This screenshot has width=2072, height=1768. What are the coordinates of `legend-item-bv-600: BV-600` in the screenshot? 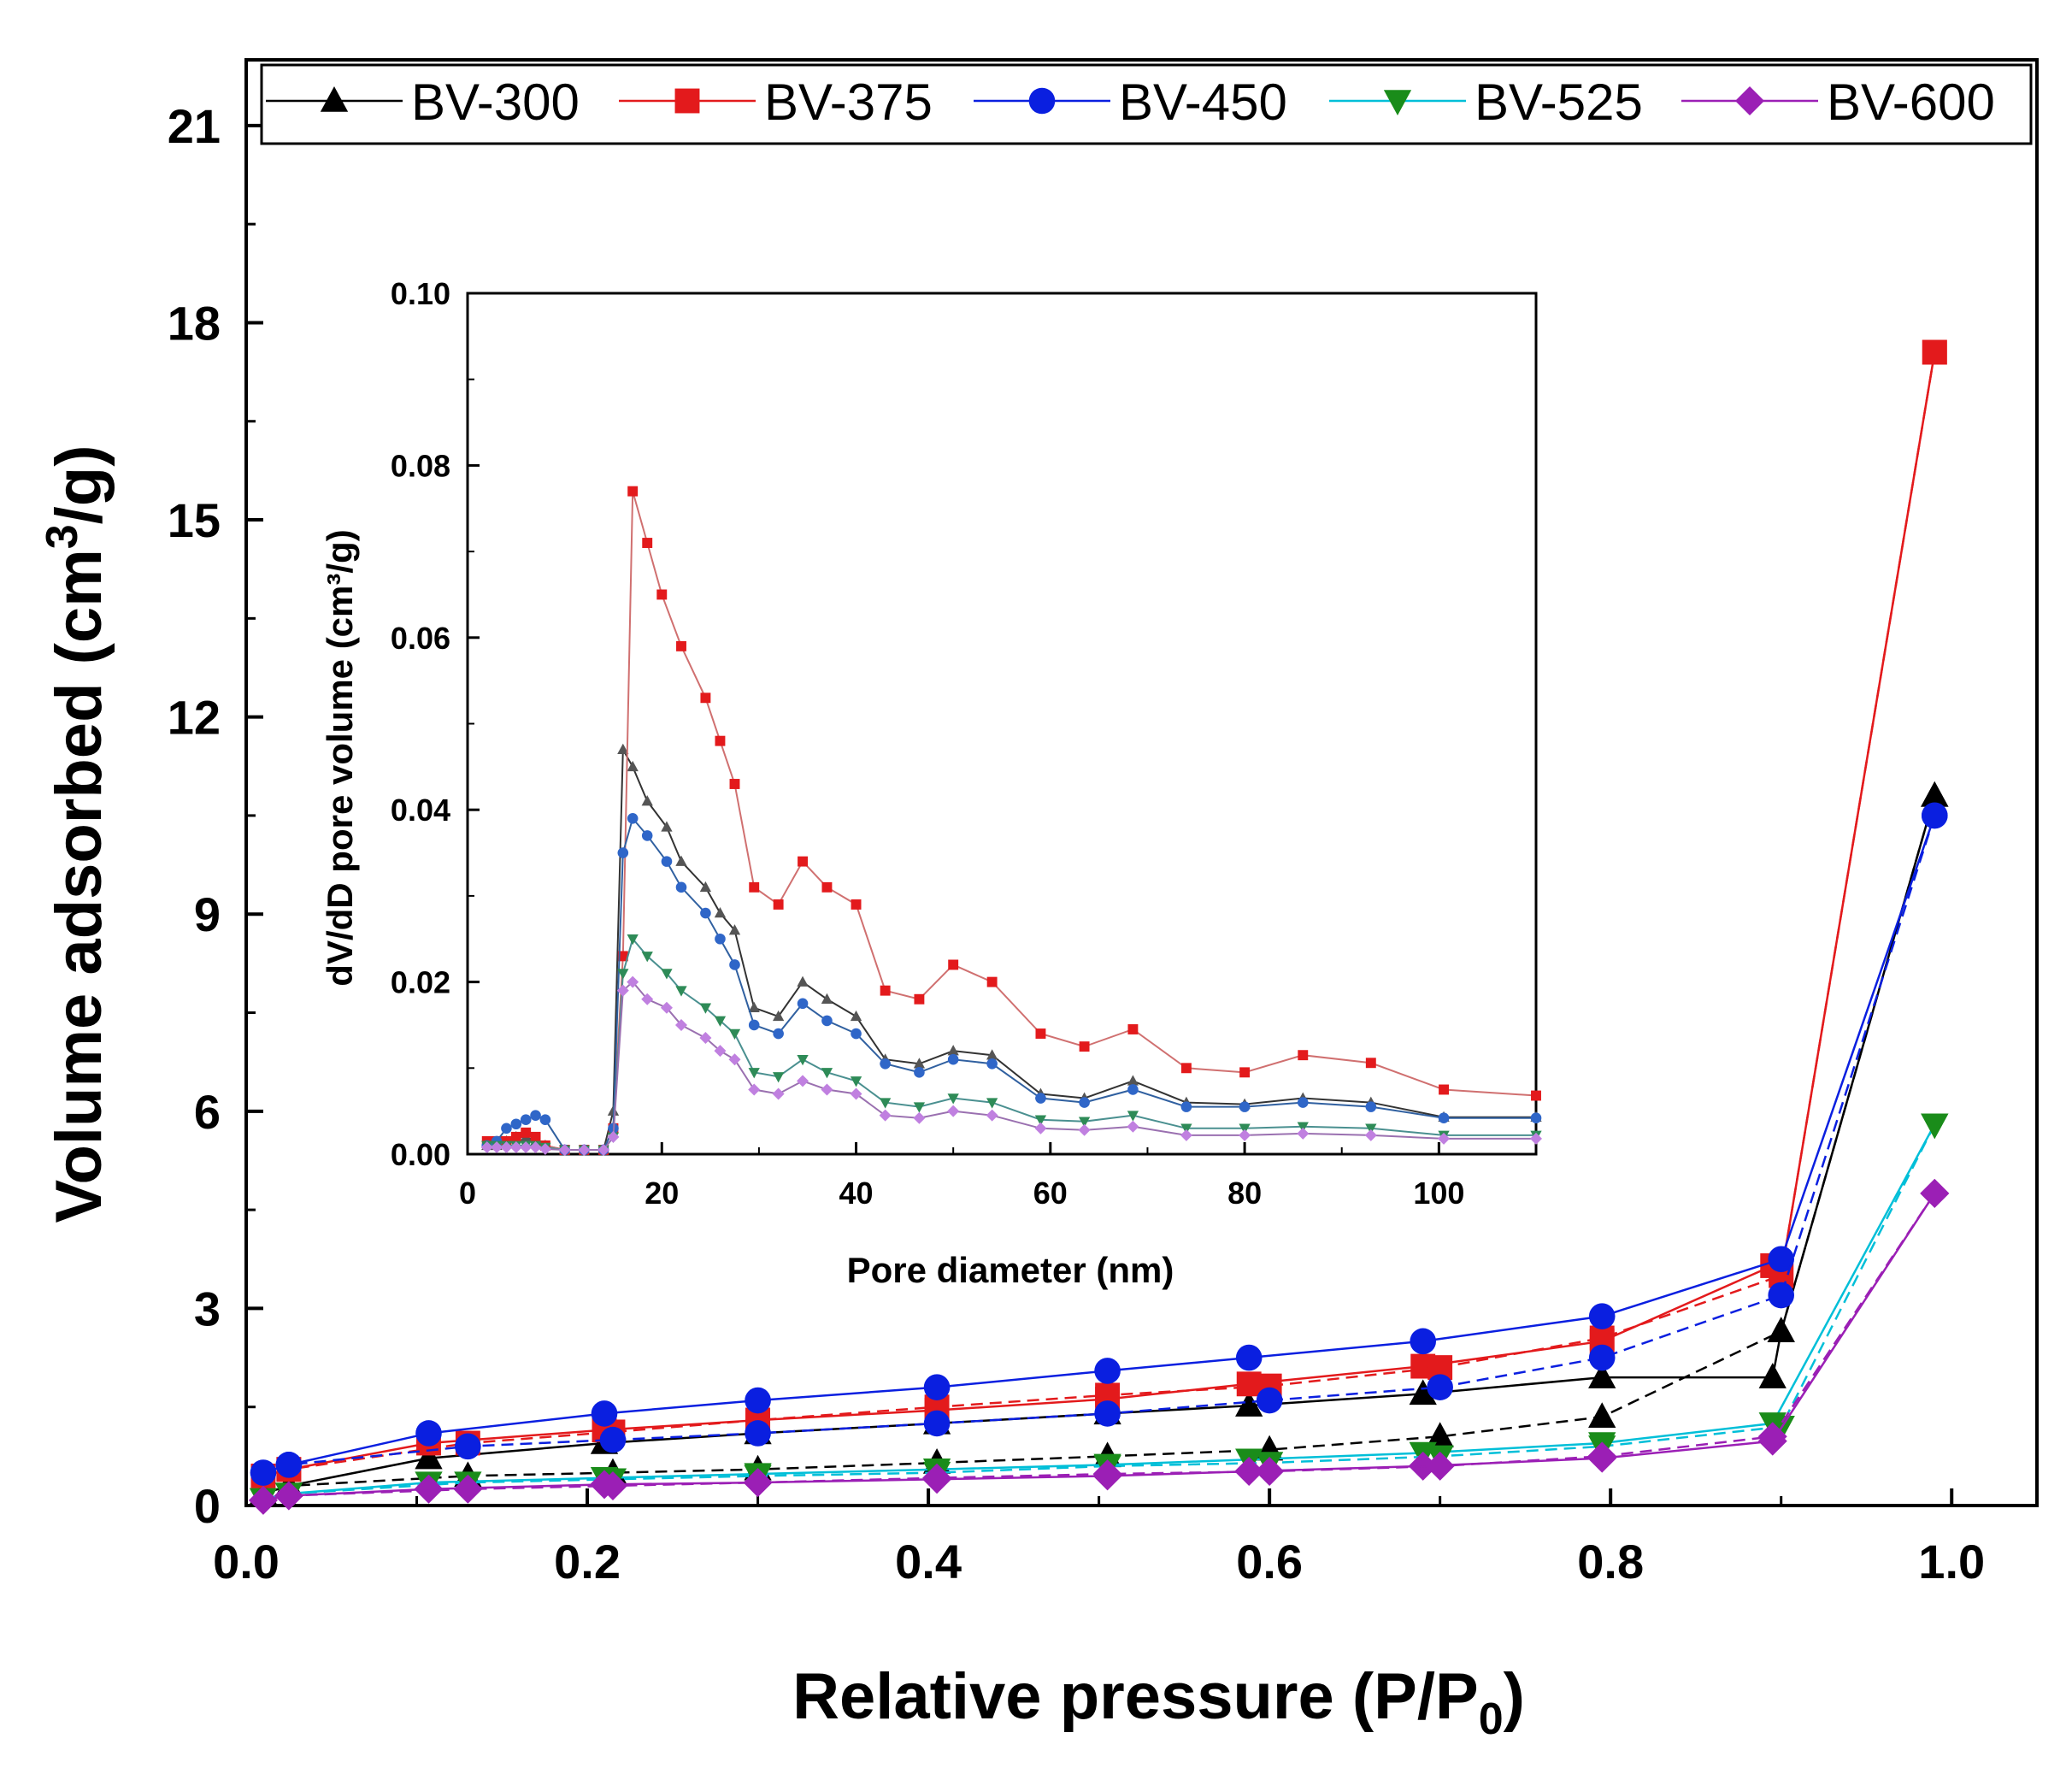 It's located at (1838, 102).